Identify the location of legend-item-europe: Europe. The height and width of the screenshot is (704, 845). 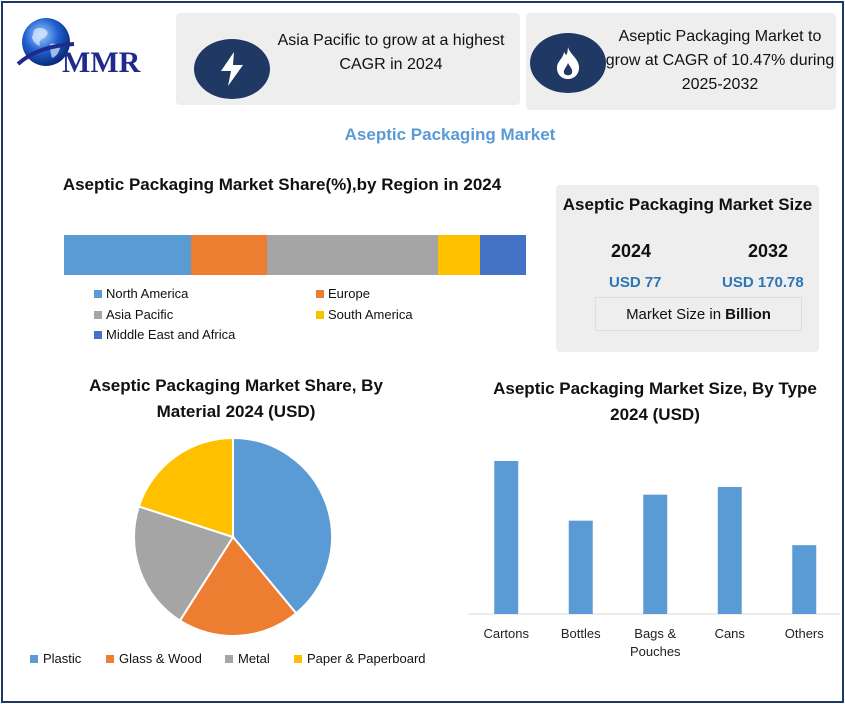
(343, 293).